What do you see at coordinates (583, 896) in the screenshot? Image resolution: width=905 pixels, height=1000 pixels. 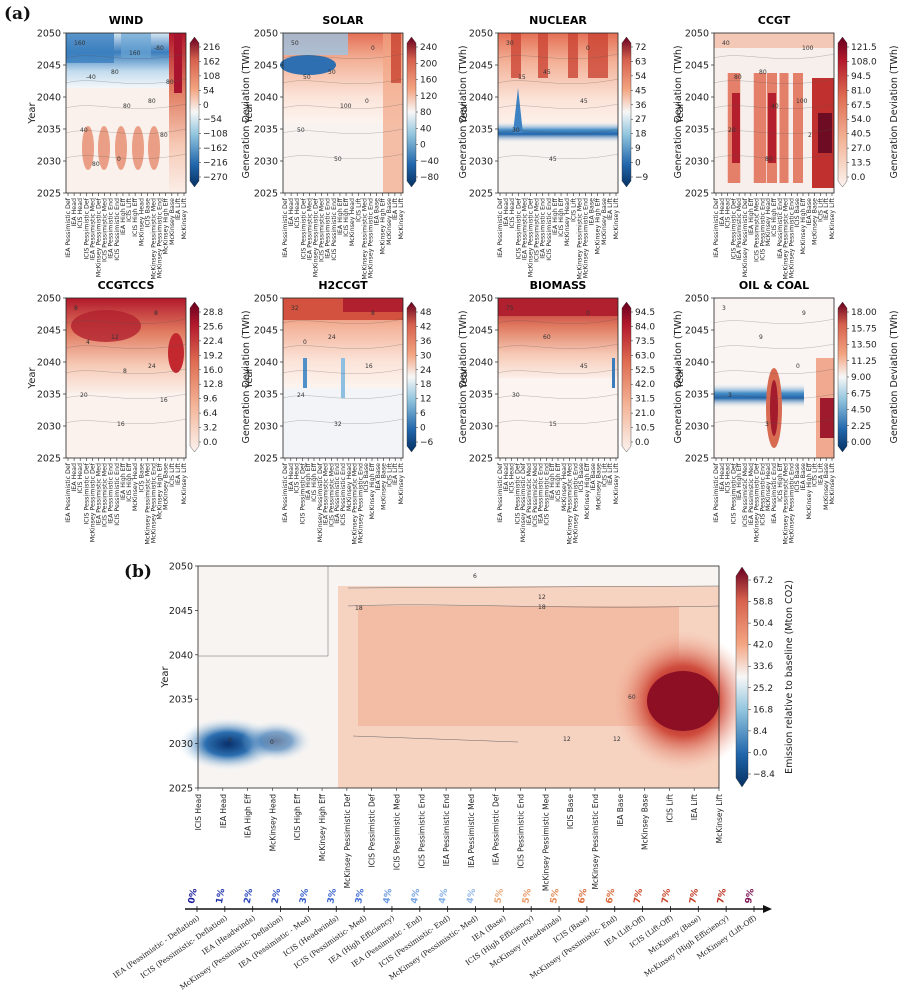 I see `percent-label: 6%` at bounding box center [583, 896].